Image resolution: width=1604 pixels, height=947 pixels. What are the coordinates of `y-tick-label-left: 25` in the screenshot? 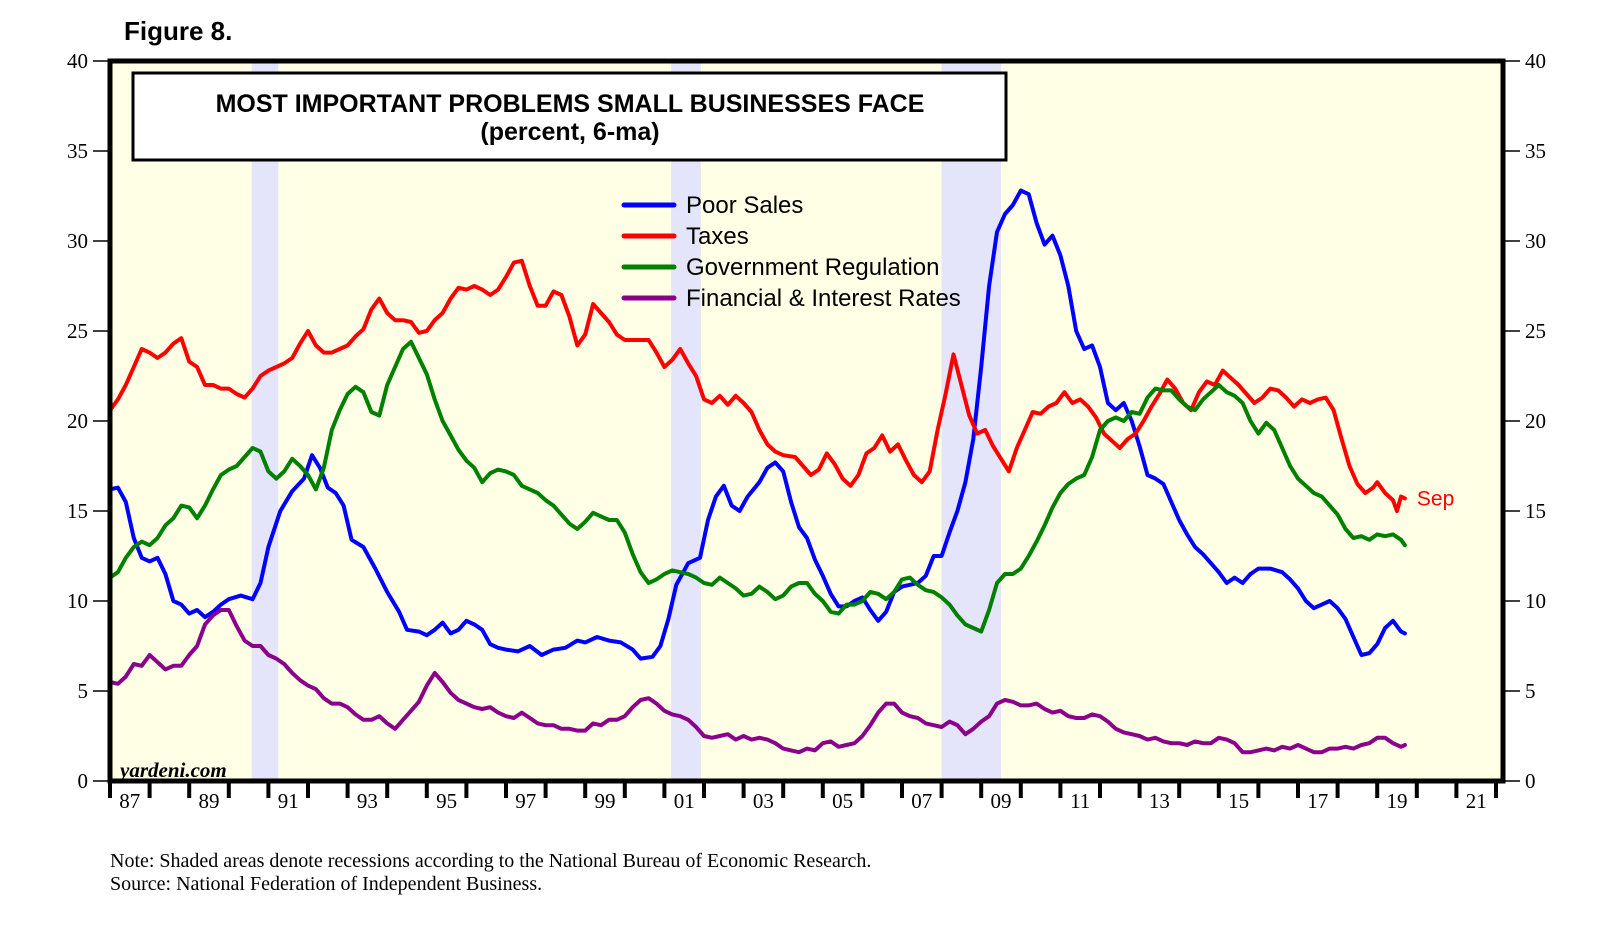 It's located at (77, 331).